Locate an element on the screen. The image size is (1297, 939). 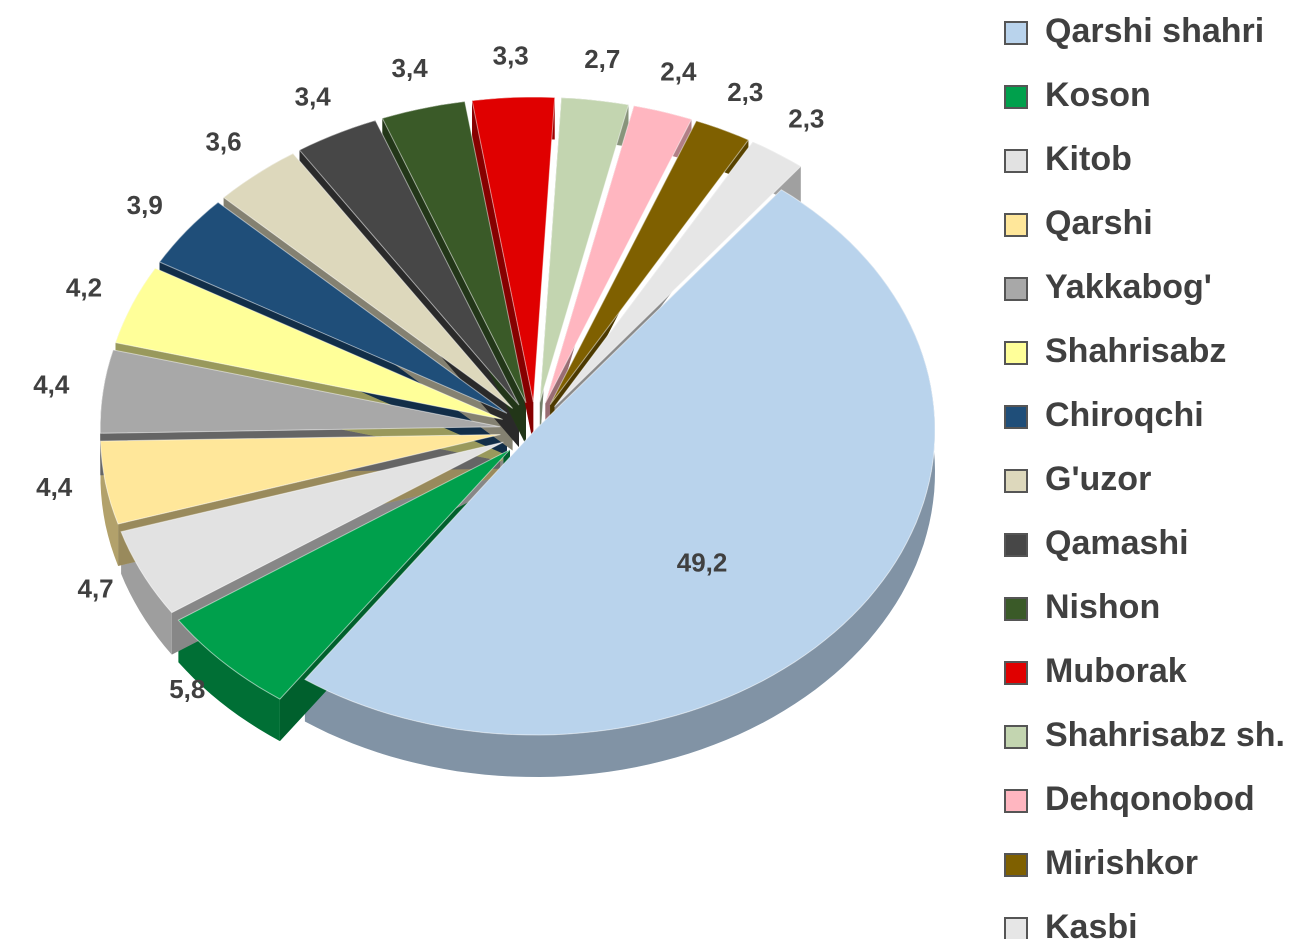
data-label: 2,4 is located at coordinates (678, 72).